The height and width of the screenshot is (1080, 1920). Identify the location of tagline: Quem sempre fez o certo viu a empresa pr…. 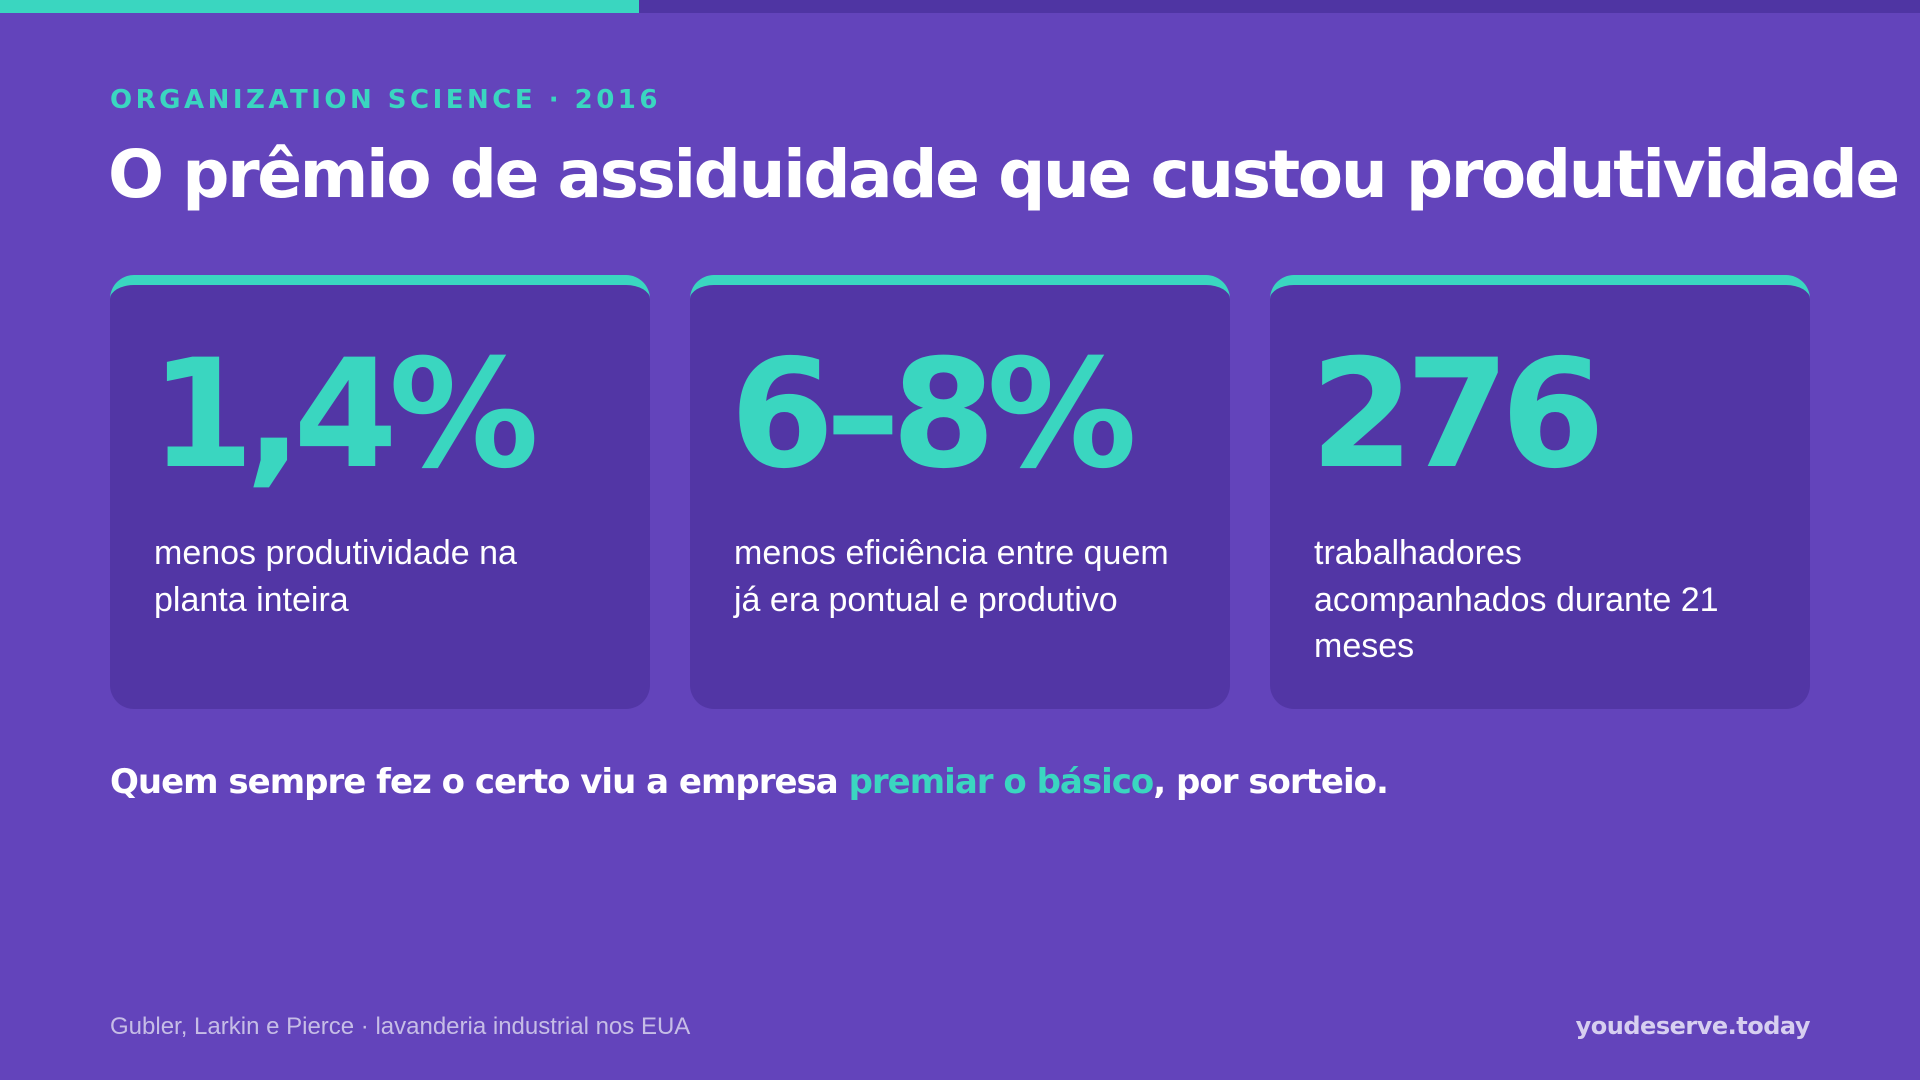
(749, 782).